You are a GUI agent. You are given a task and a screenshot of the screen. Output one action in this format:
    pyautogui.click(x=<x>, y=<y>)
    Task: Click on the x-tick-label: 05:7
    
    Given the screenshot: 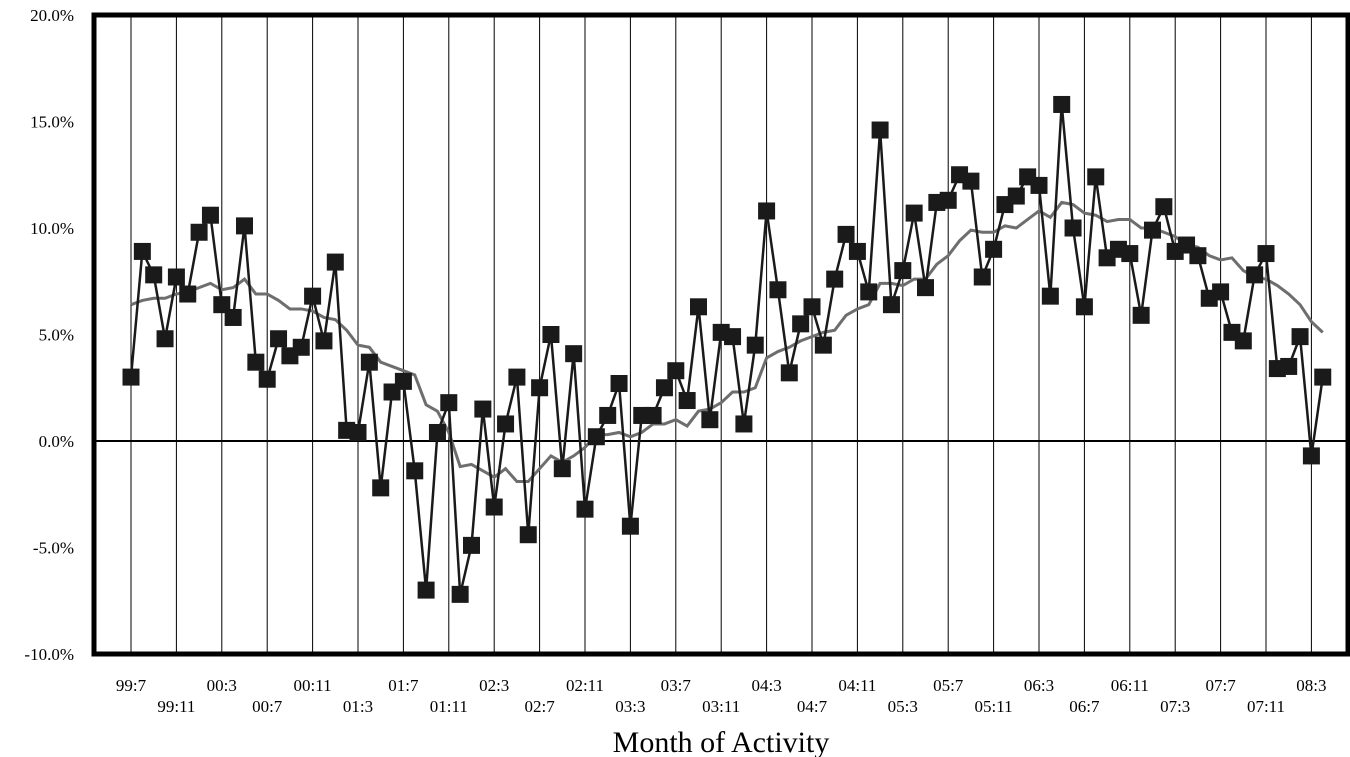 What is the action you would take?
    pyautogui.click(x=948, y=685)
    